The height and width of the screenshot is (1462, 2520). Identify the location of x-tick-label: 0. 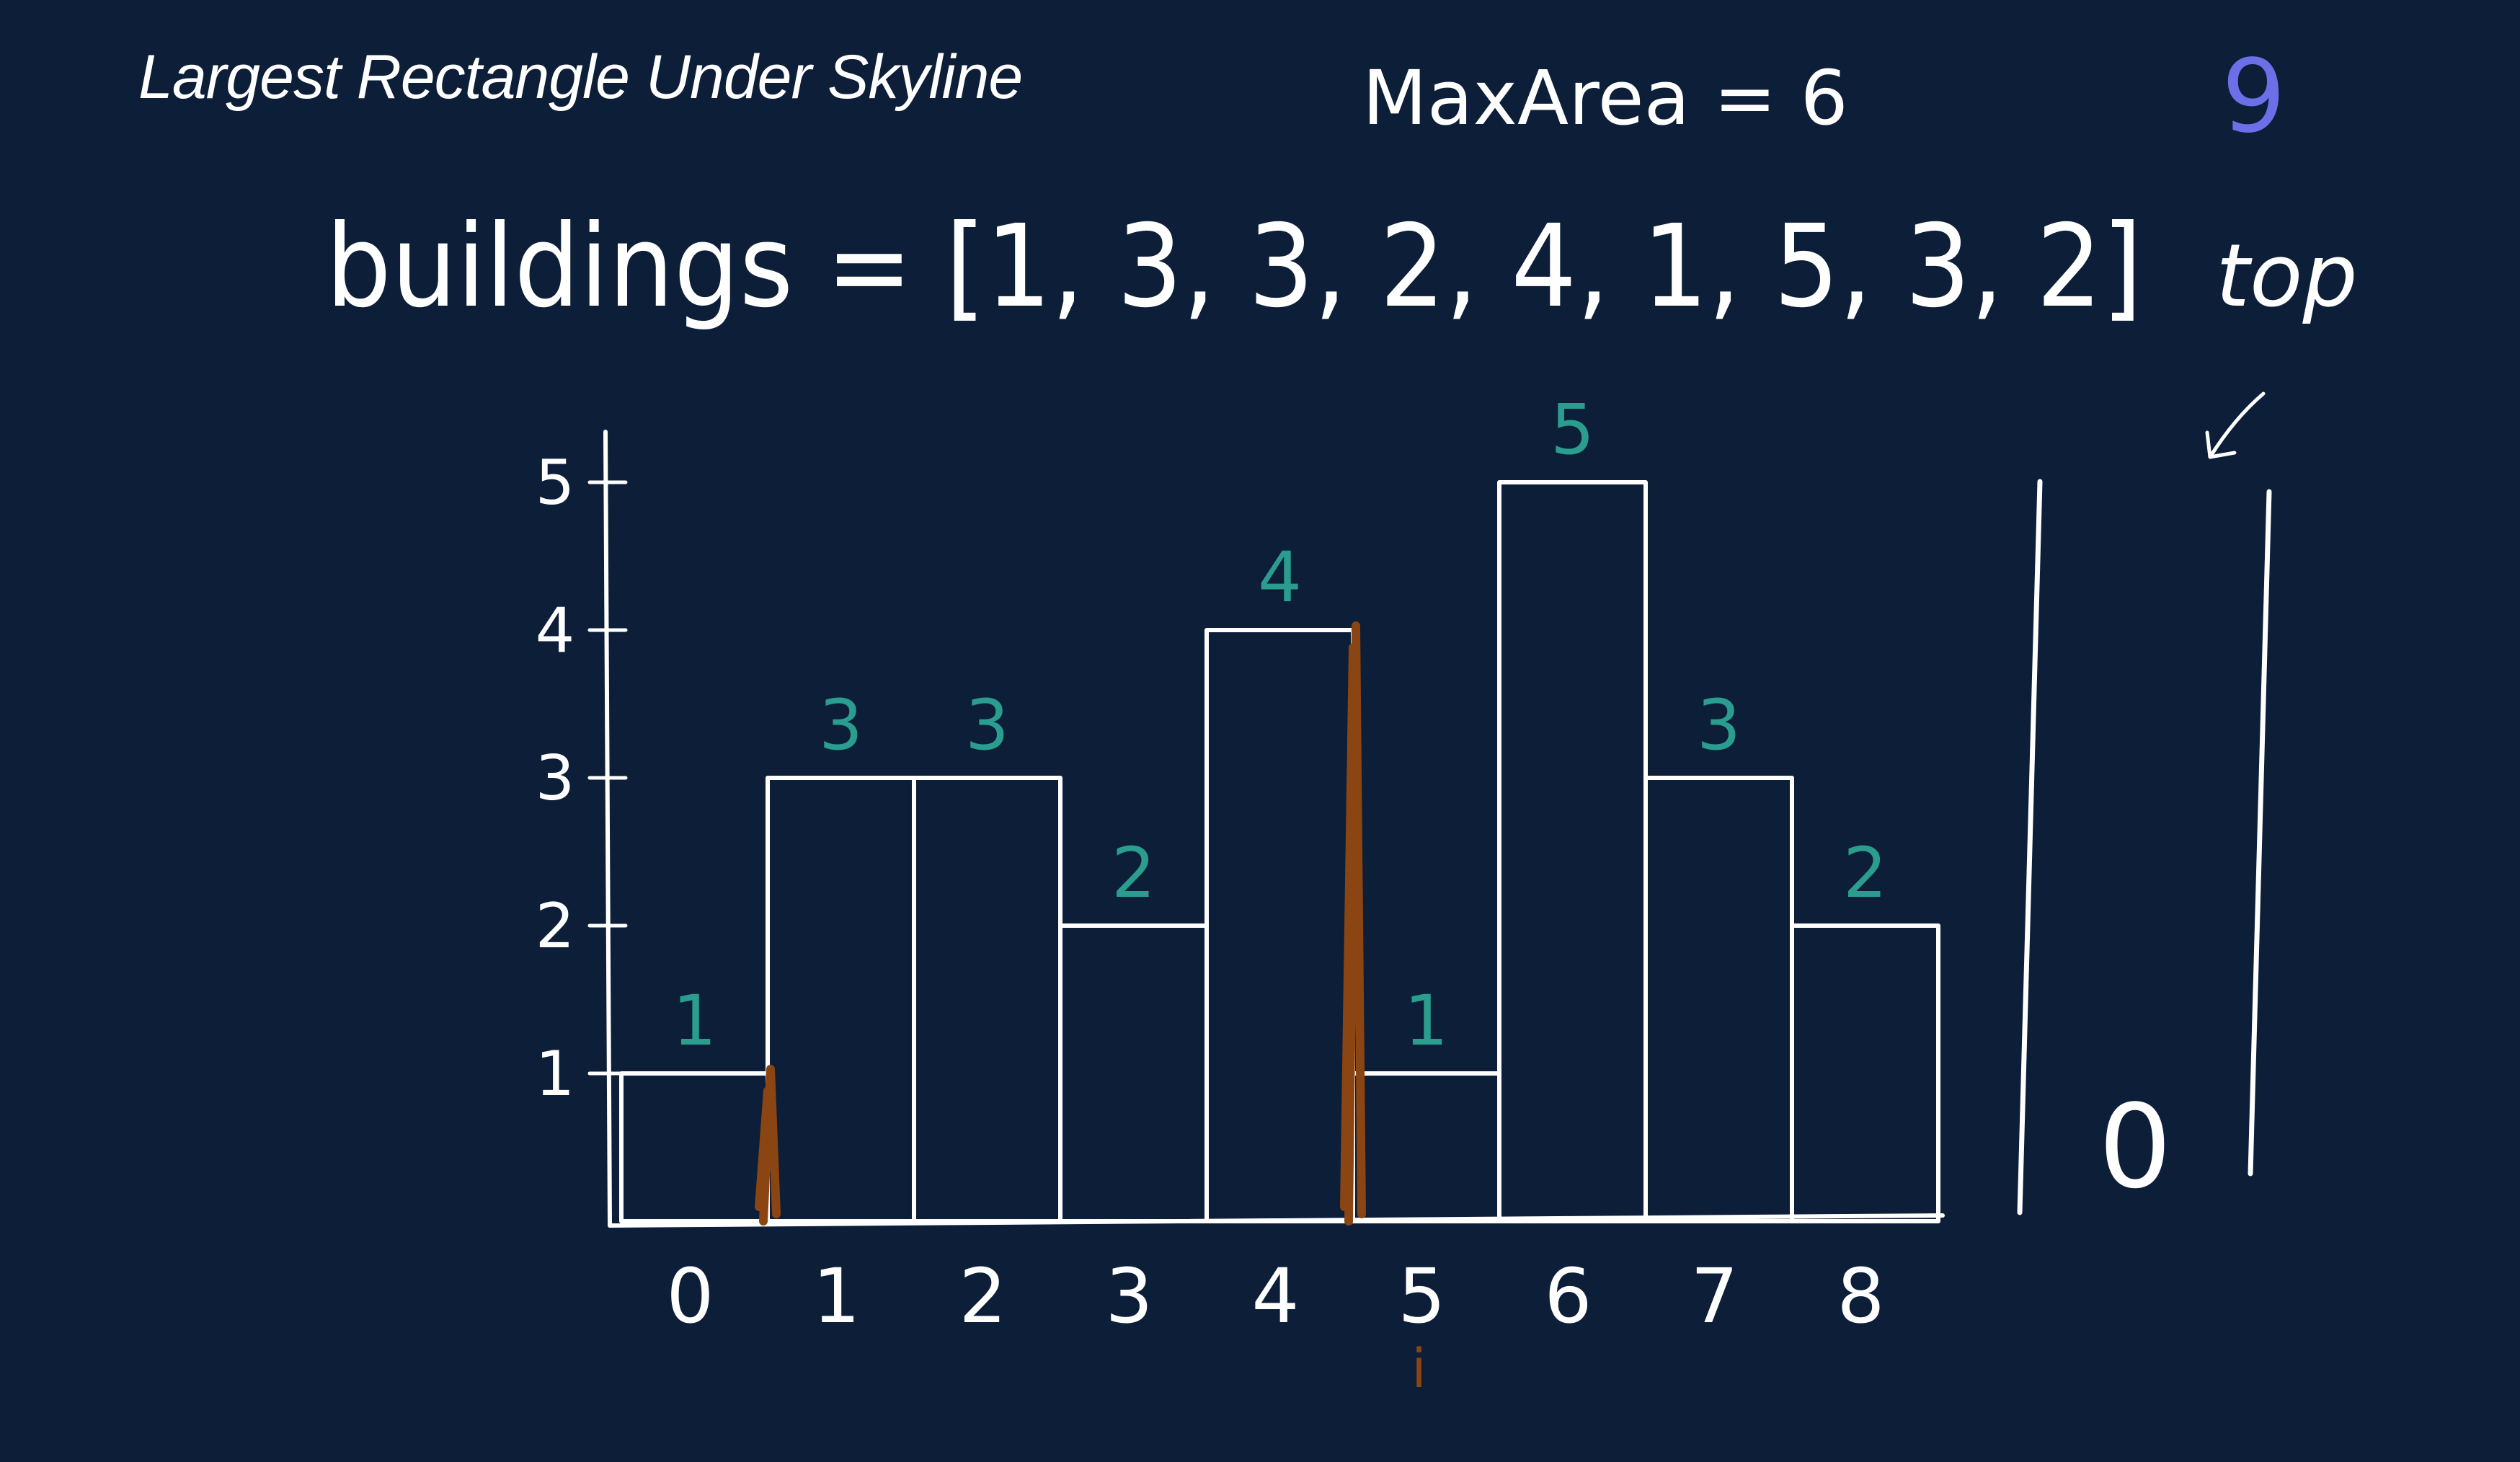
(690, 1296).